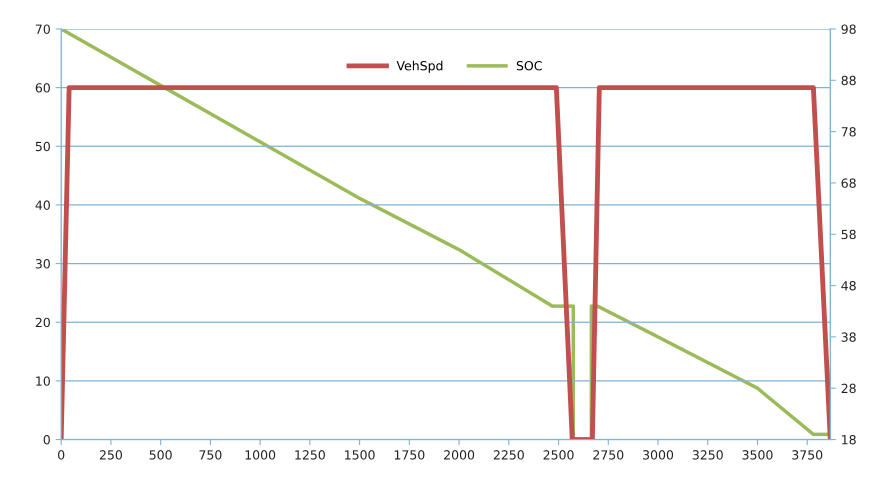 This screenshot has width=874, height=483. What do you see at coordinates (849, 389) in the screenshot?
I see `y2-tick-label: 28` at bounding box center [849, 389].